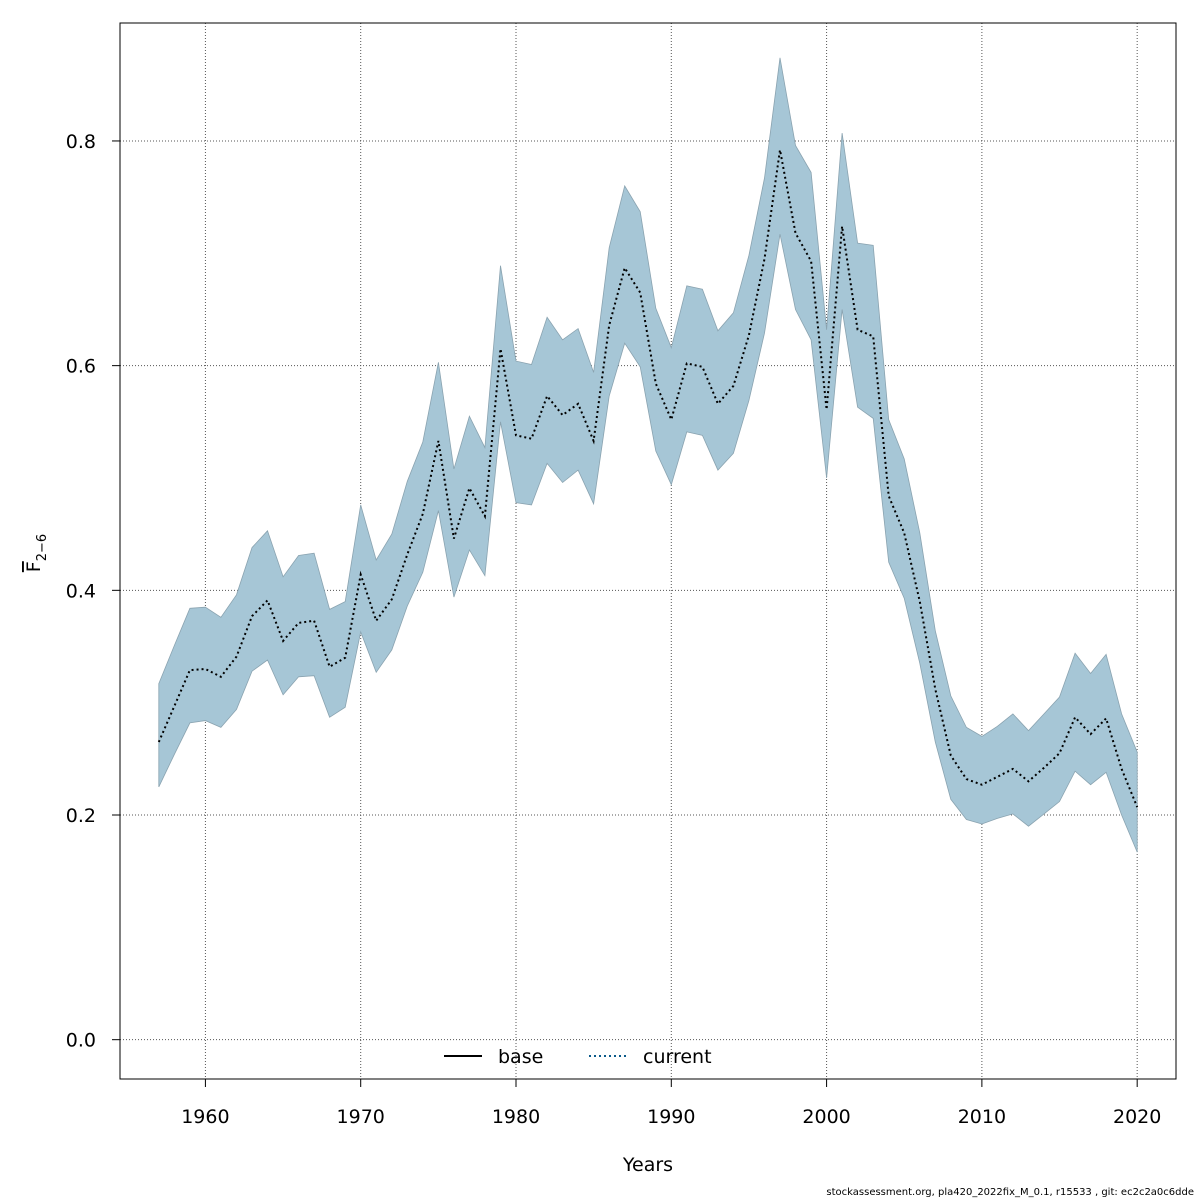 The image size is (1200, 1200). What do you see at coordinates (81, 142) in the screenshot?
I see `y-tick-label: 0.8` at bounding box center [81, 142].